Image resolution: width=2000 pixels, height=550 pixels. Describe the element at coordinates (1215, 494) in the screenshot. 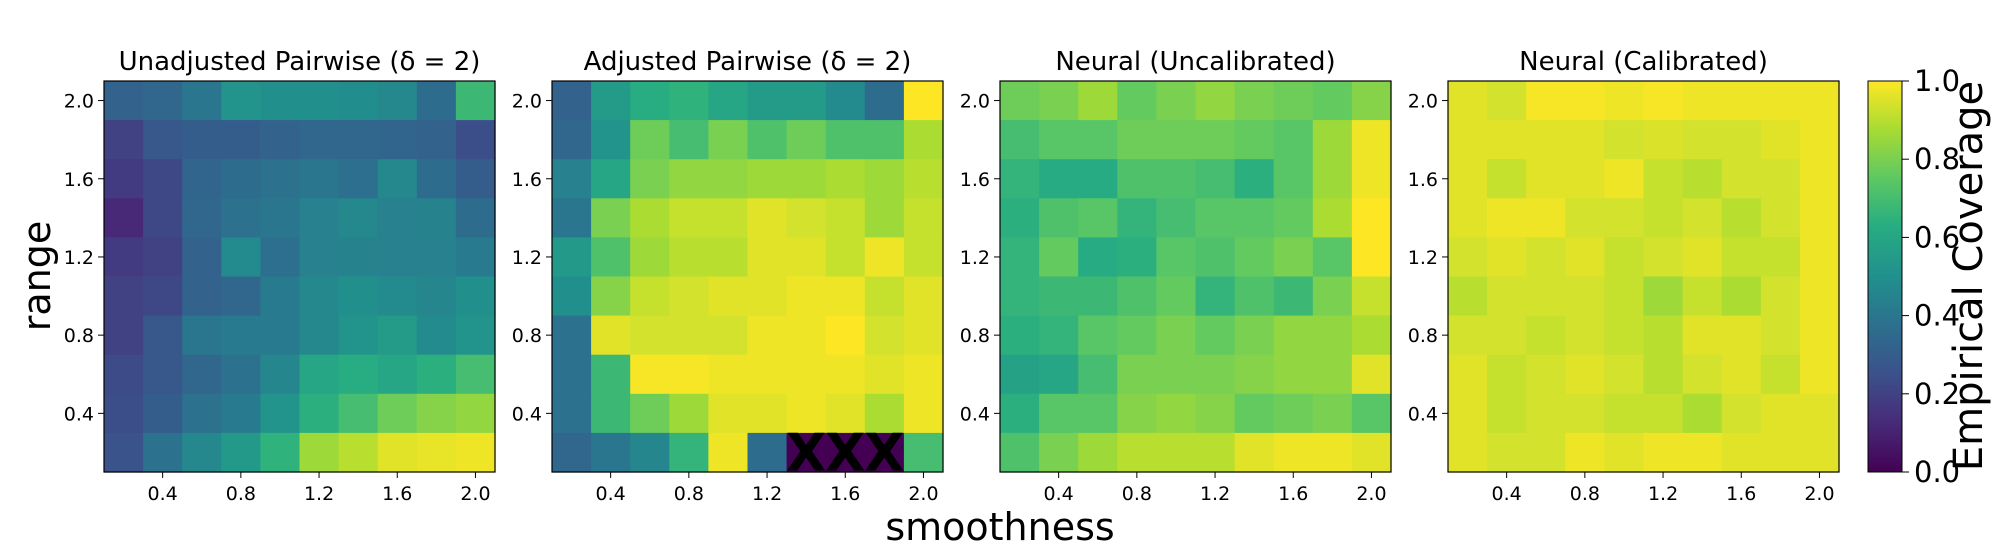

I see `x-tick-label: 1.2` at that location.